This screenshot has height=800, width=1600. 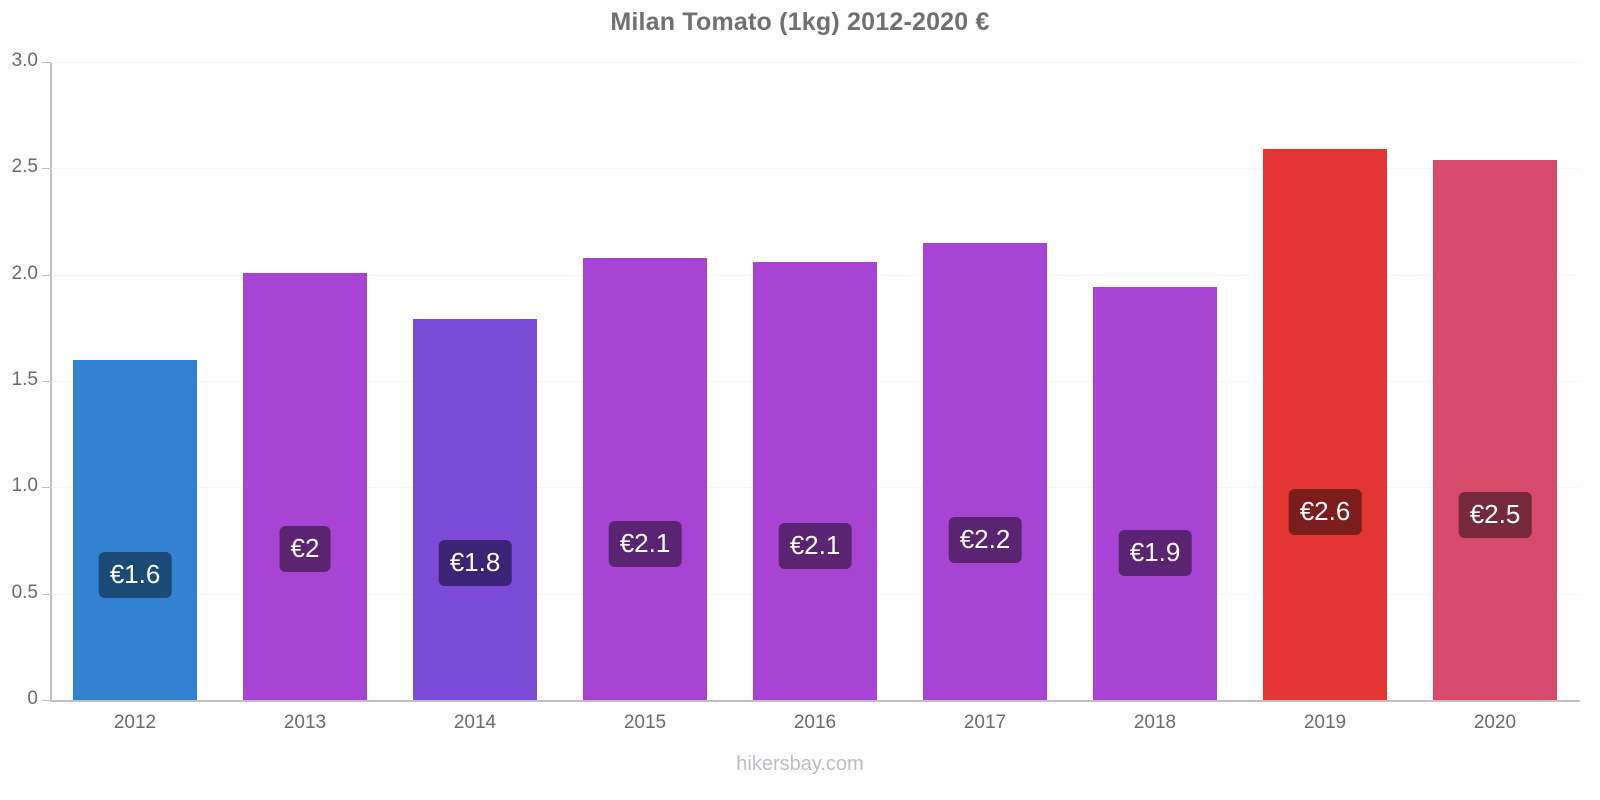 What do you see at coordinates (1325, 722) in the screenshot?
I see `x-tick-label: 2019` at bounding box center [1325, 722].